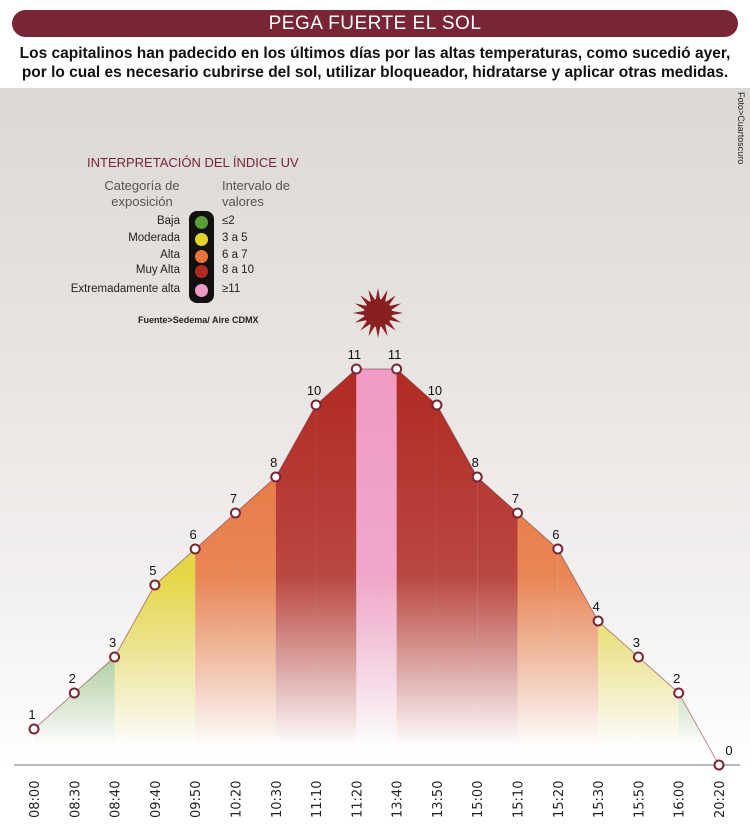 This screenshot has height=827, width=750. What do you see at coordinates (720, 799) in the screenshot?
I see `x-tick-label: 20:20` at bounding box center [720, 799].